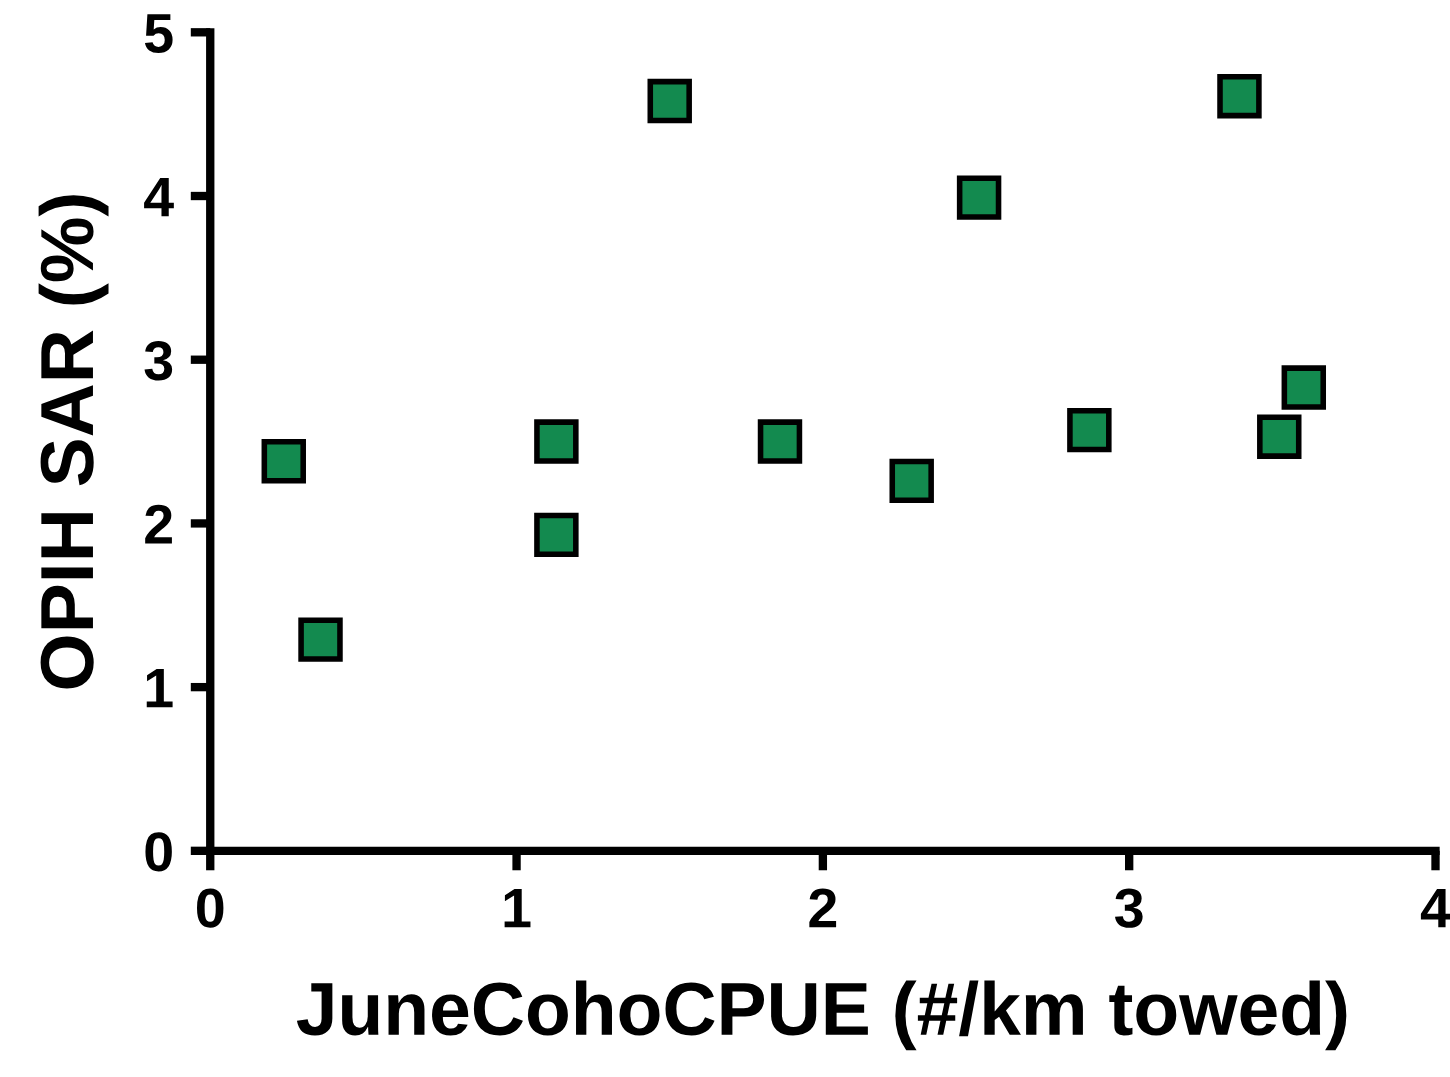  What do you see at coordinates (1129, 908) in the screenshot?
I see `x-tick-label: 3` at bounding box center [1129, 908].